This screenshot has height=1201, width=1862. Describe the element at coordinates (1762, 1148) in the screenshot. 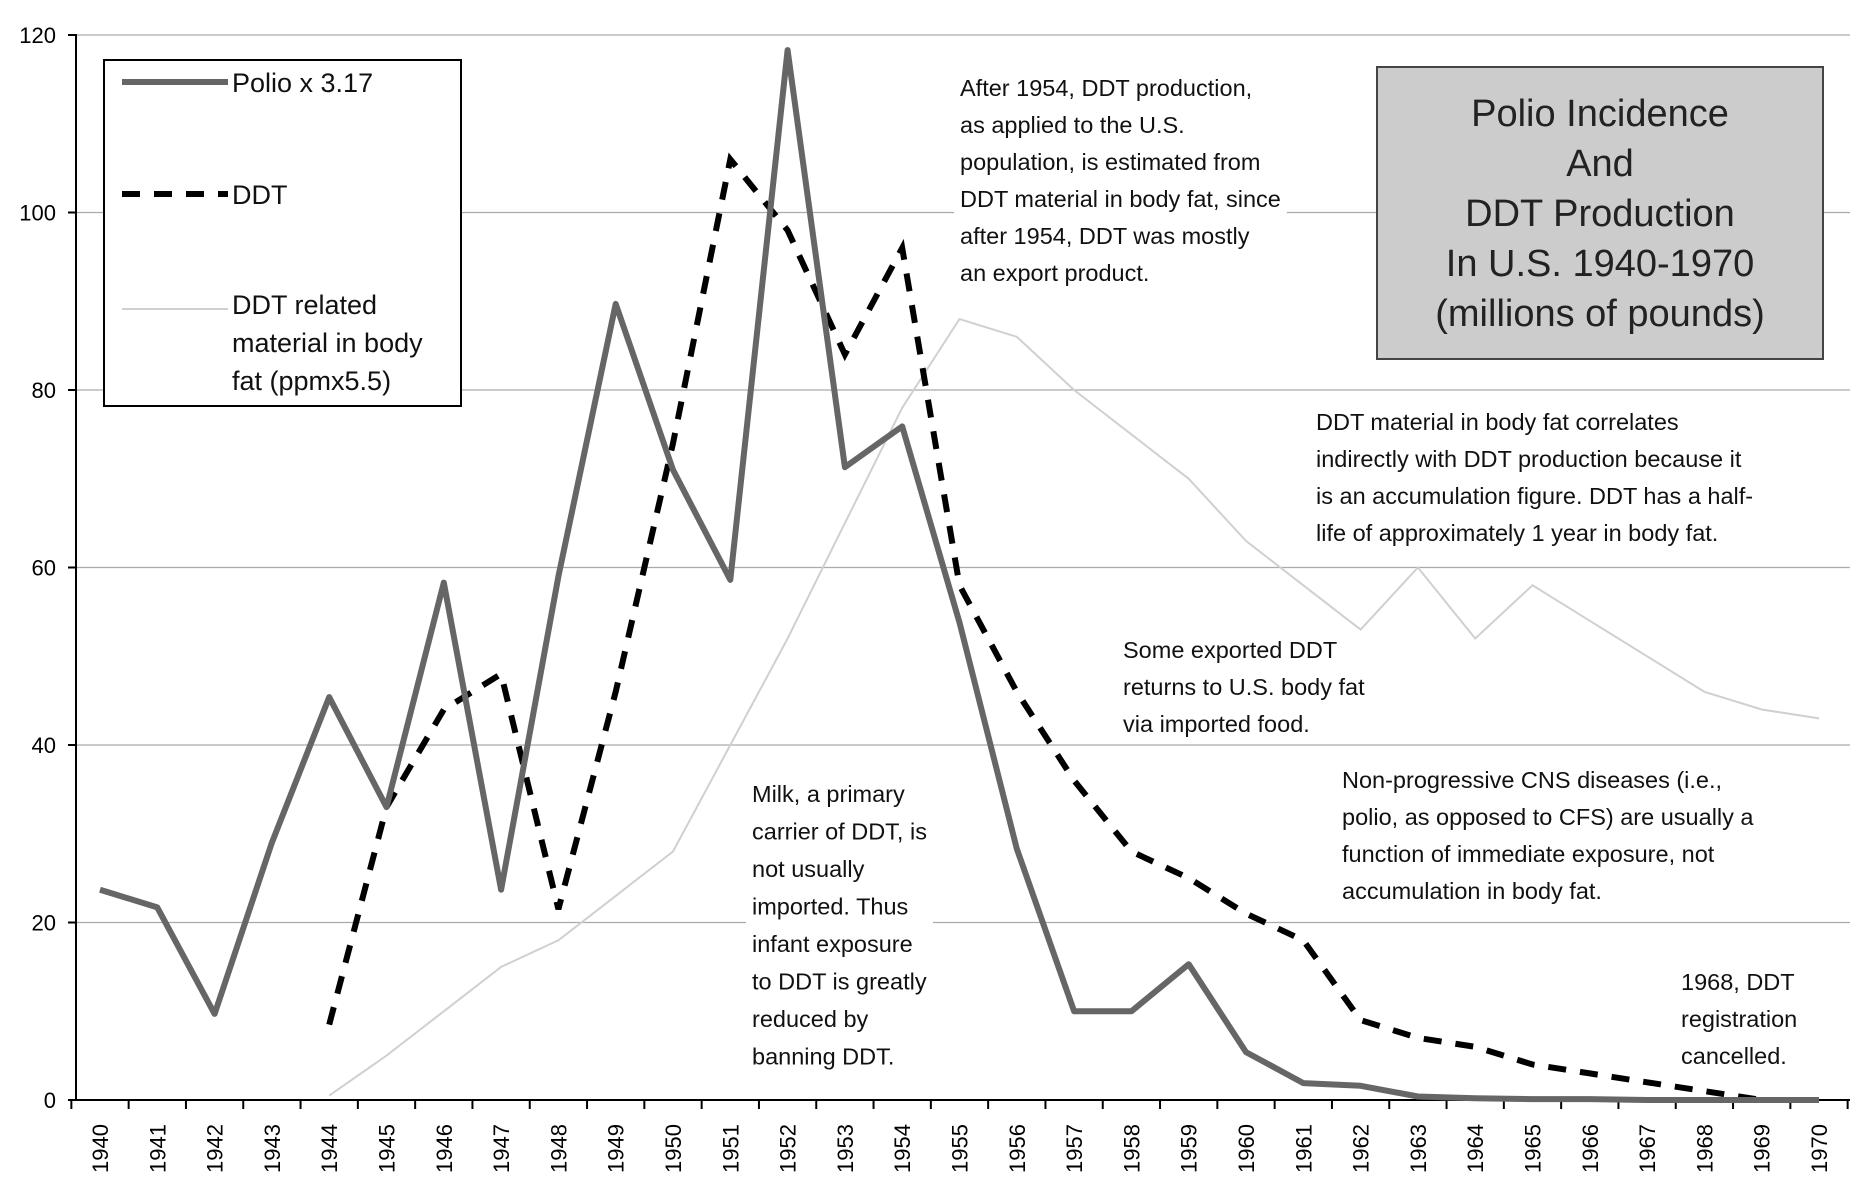

I see `x-tick-label: 1969` at that location.